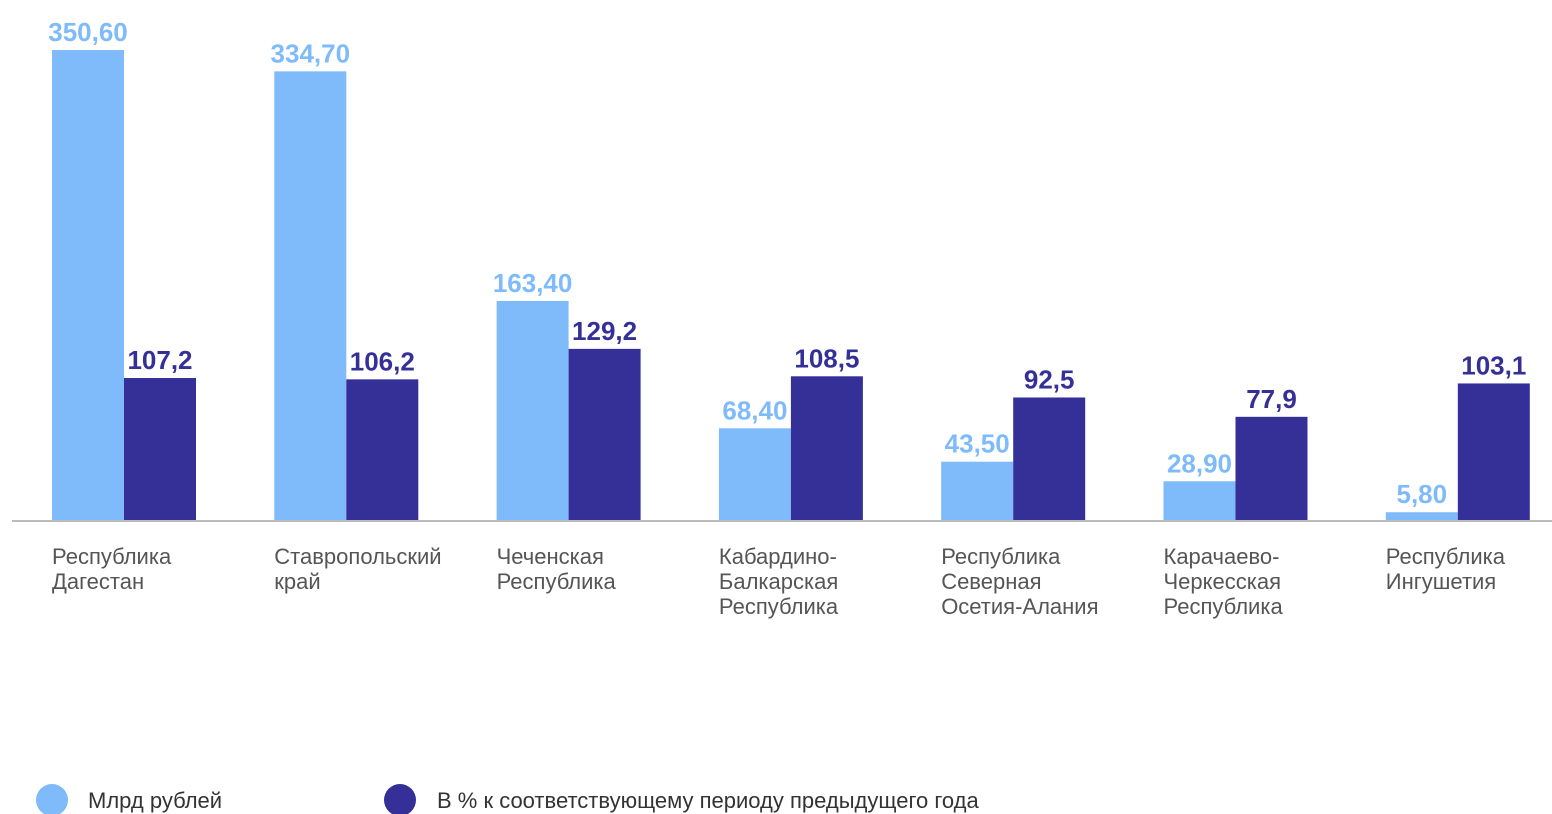 The width and height of the screenshot is (1552, 814). I want to click on value-label: 334,70, so click(311, 53).